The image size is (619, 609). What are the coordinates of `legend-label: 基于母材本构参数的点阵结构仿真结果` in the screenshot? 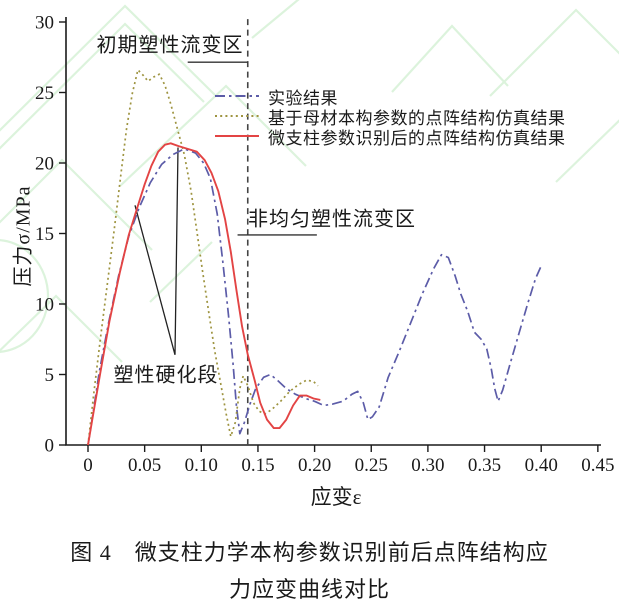 It's located at (417, 118).